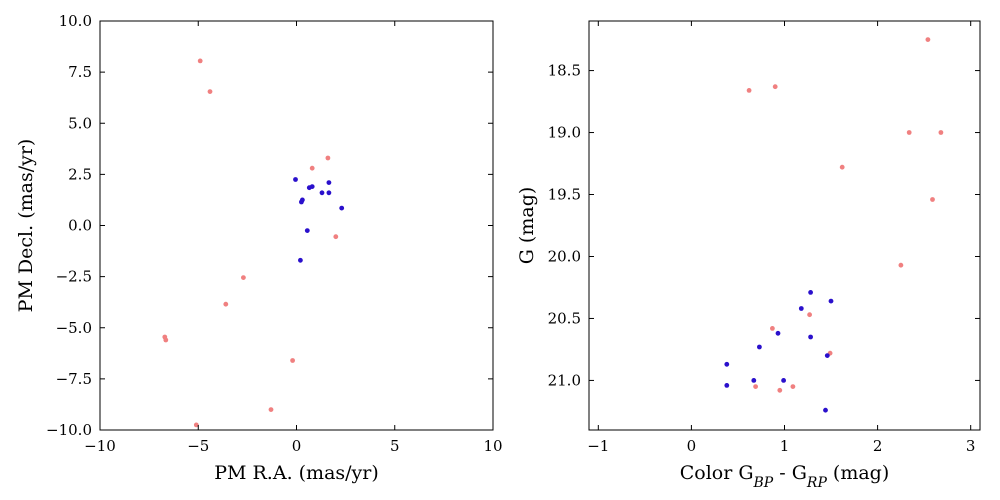 The width and height of the screenshot is (1000, 500). Describe the element at coordinates (817, 483) in the screenshot. I see `x-axis-label-subscript: RP` at that location.